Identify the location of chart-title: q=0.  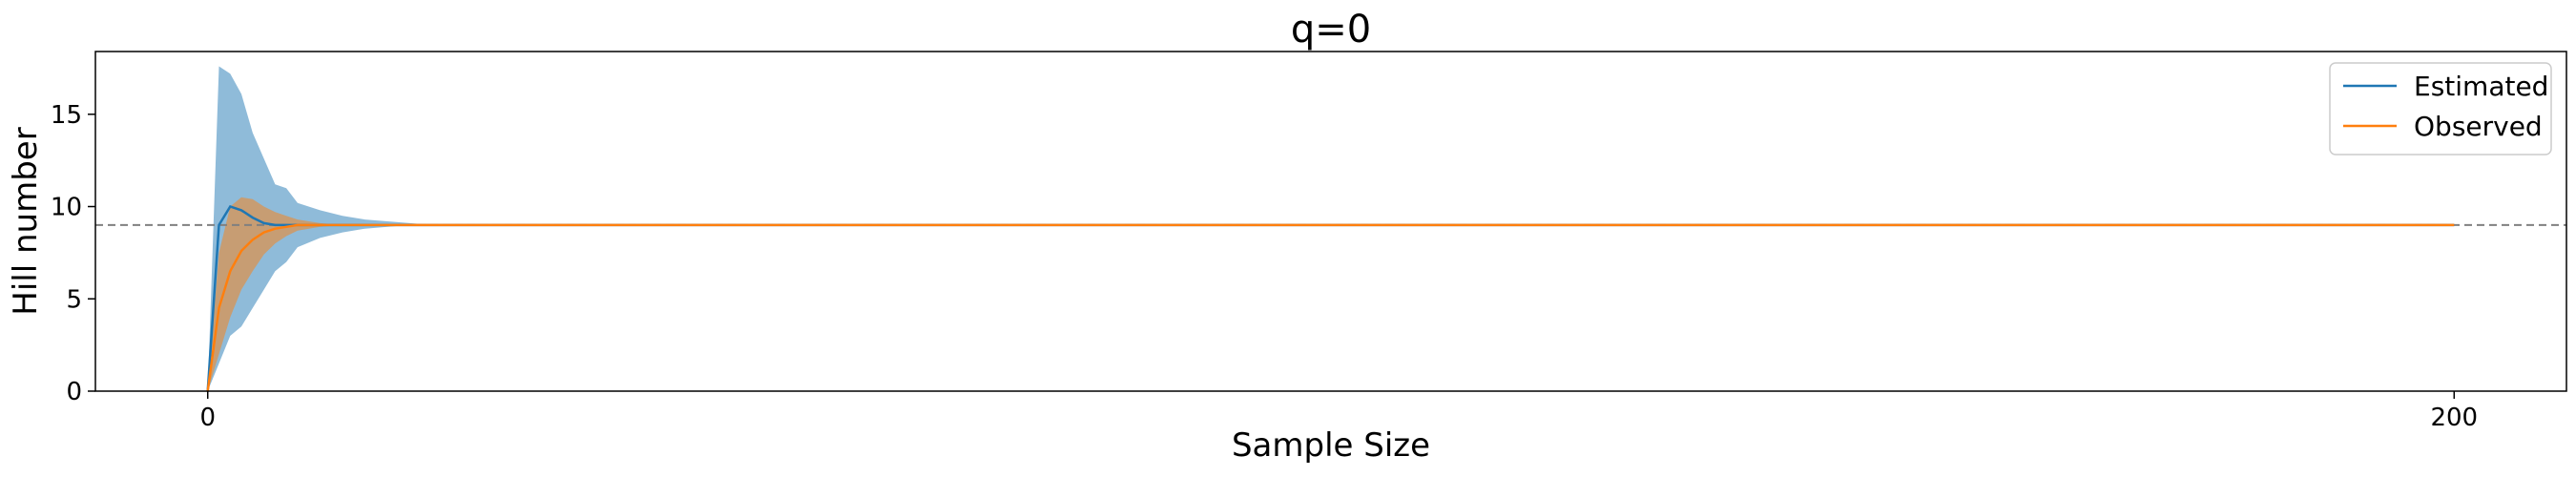
(1331, 30).